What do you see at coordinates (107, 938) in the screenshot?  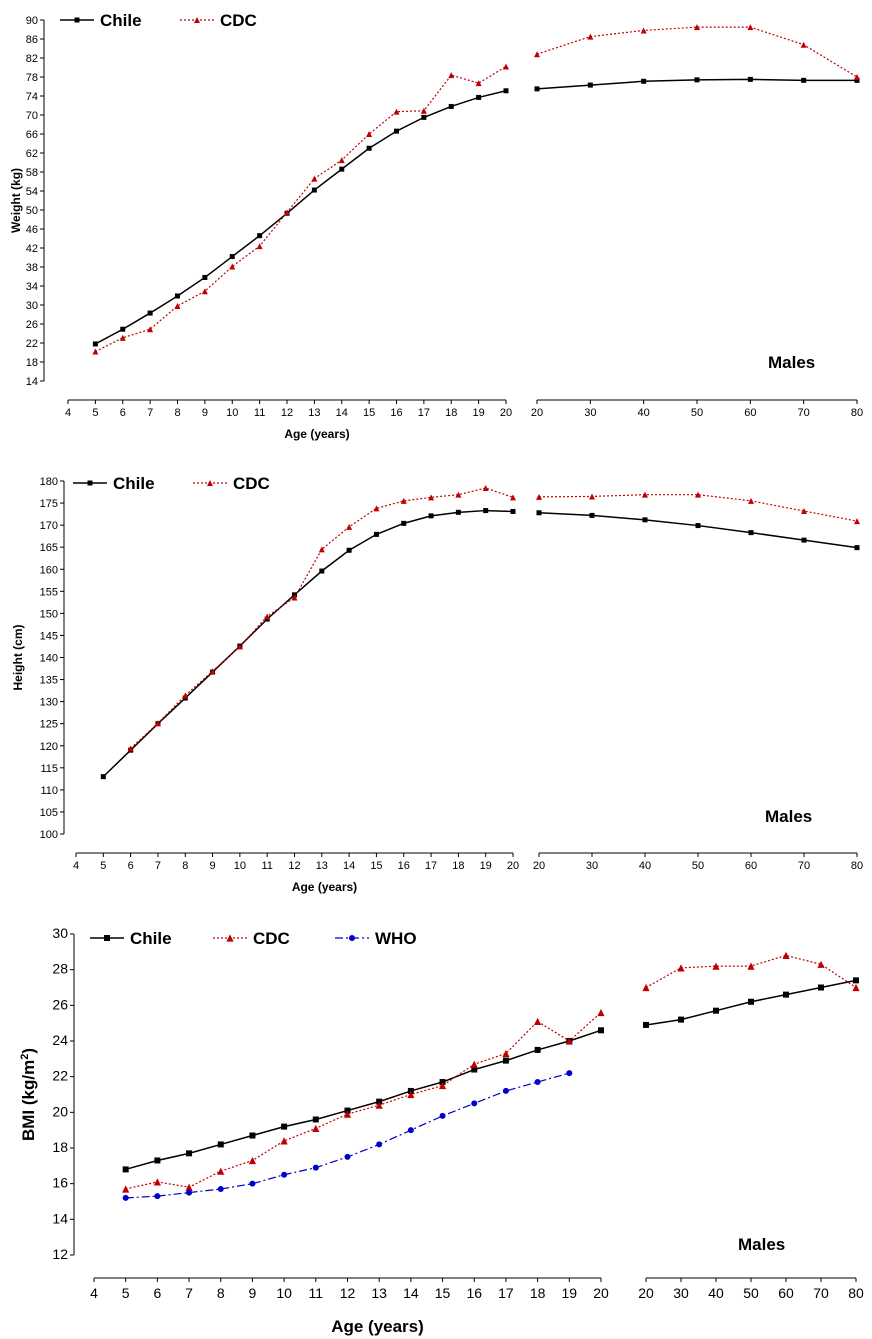 I see `legend-chile-marker` at bounding box center [107, 938].